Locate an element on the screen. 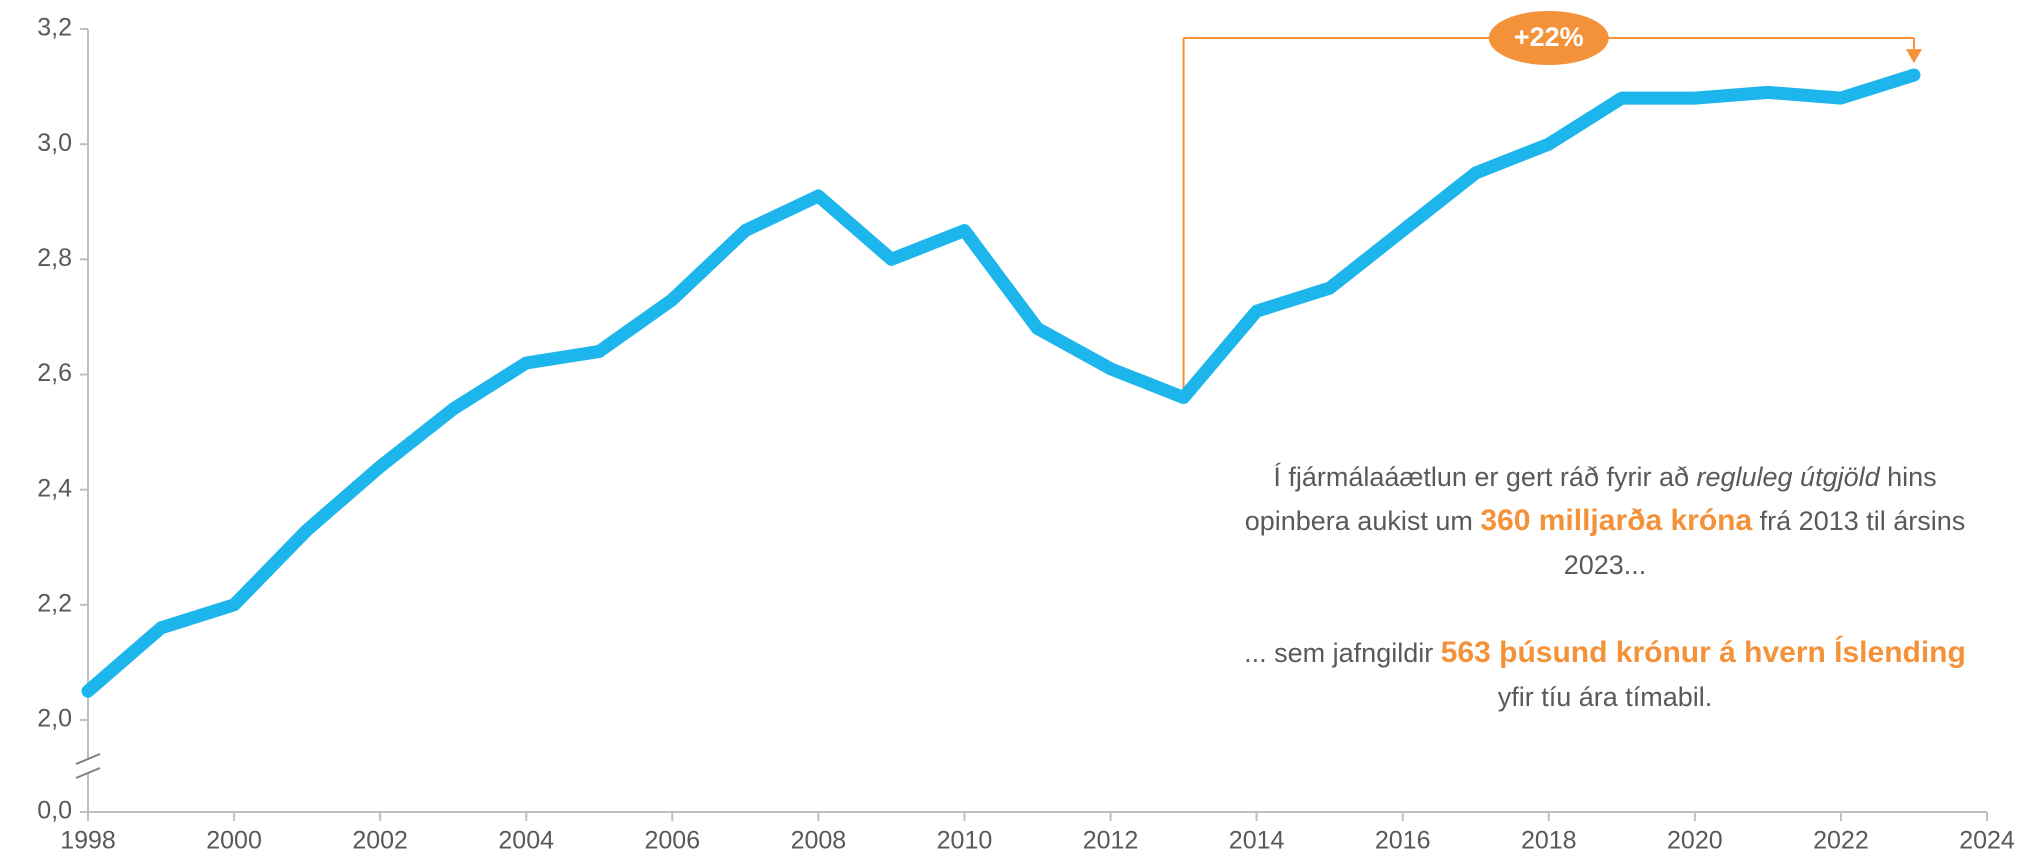  x-tick-label: 2016 is located at coordinates (1403, 841).